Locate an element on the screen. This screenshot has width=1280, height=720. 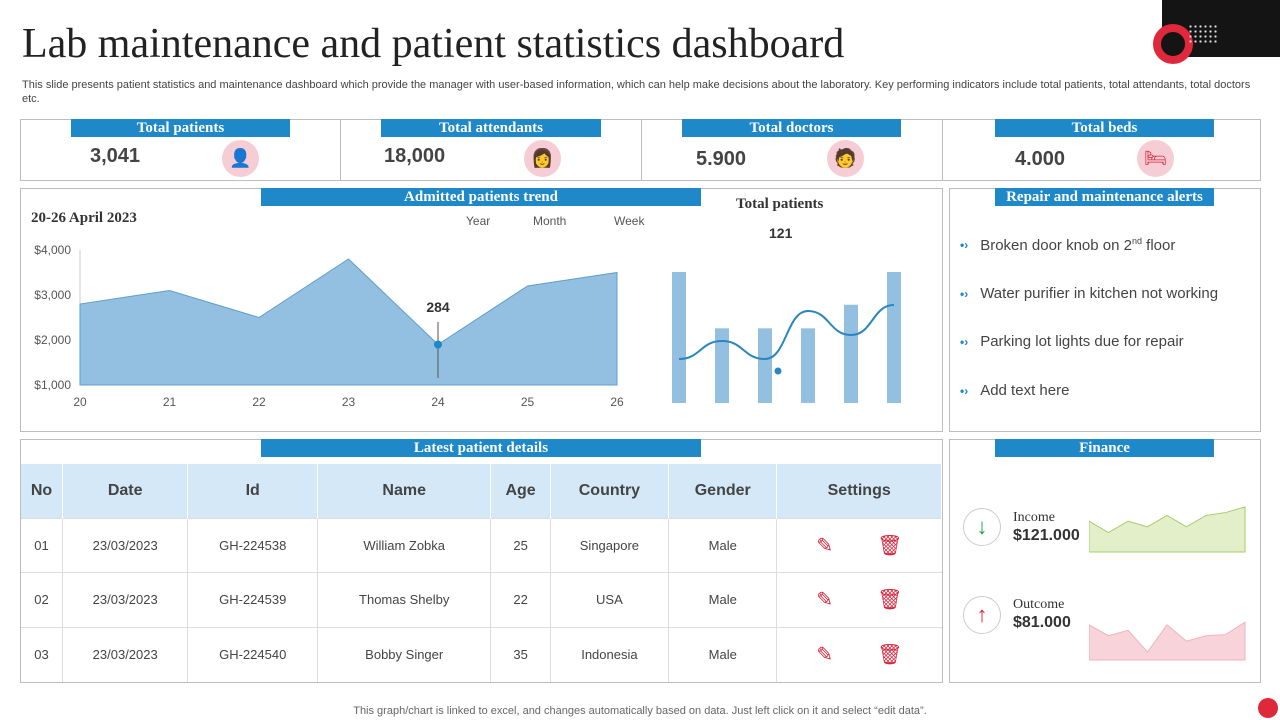
cell-gender: Male is located at coordinates (723, 599).